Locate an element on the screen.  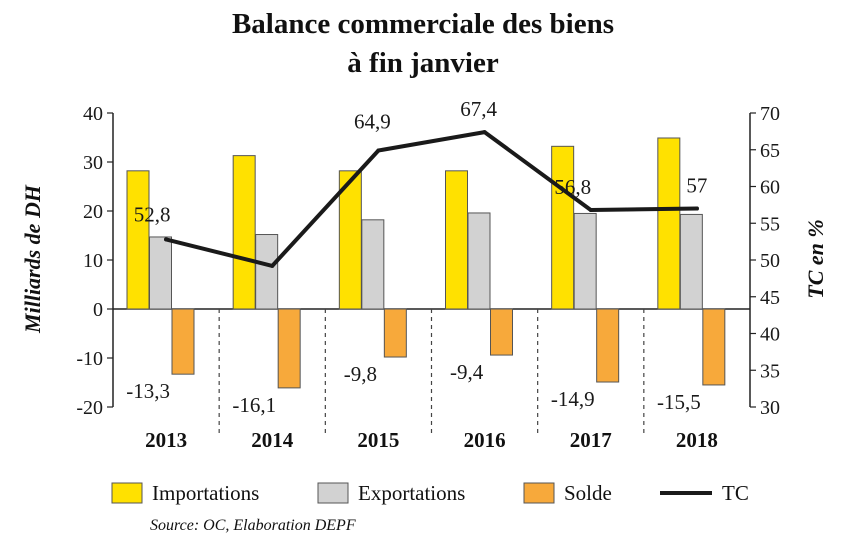
bar-solde-2017 is located at coordinates (608, 345).